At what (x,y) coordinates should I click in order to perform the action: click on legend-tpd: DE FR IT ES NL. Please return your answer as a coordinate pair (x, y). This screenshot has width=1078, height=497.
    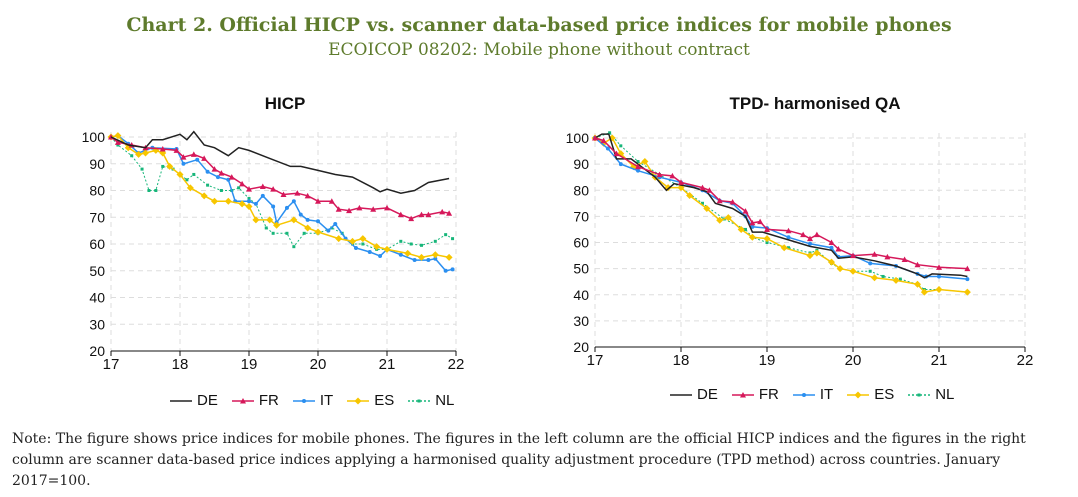
    Looking at the image, I should click on (812, 394).